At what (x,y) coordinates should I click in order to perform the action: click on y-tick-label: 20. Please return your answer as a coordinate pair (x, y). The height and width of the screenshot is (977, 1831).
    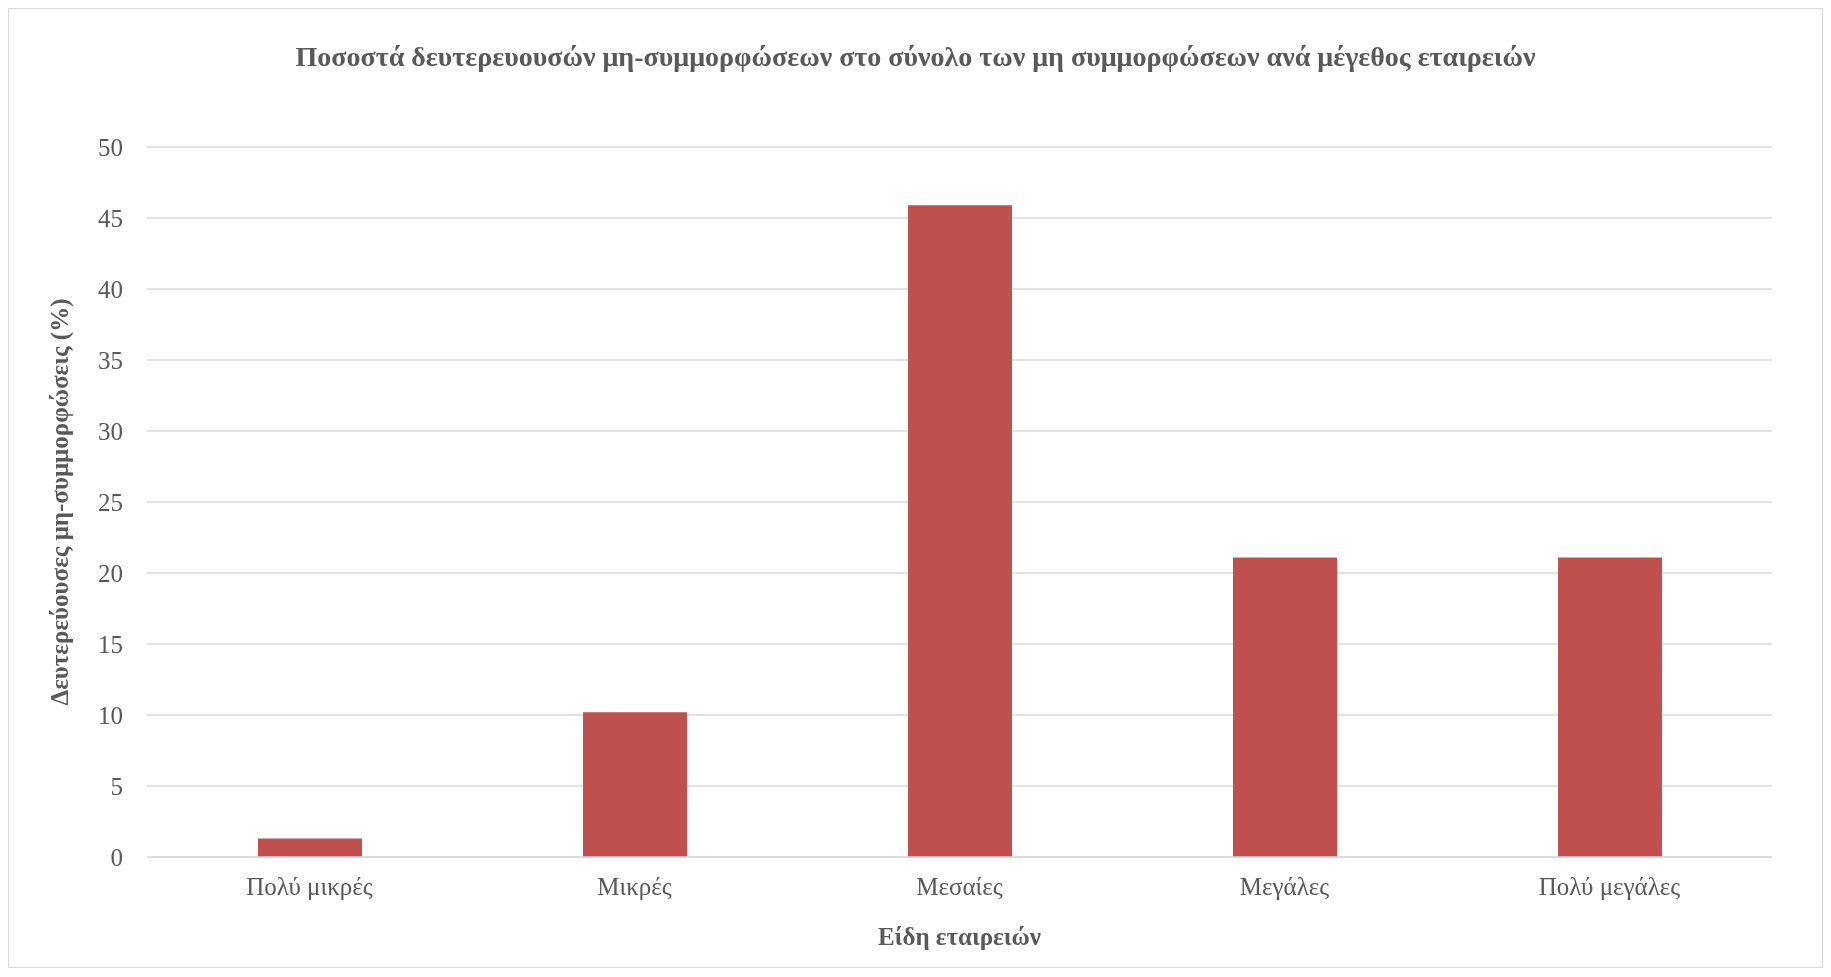
    Looking at the image, I should click on (110, 573).